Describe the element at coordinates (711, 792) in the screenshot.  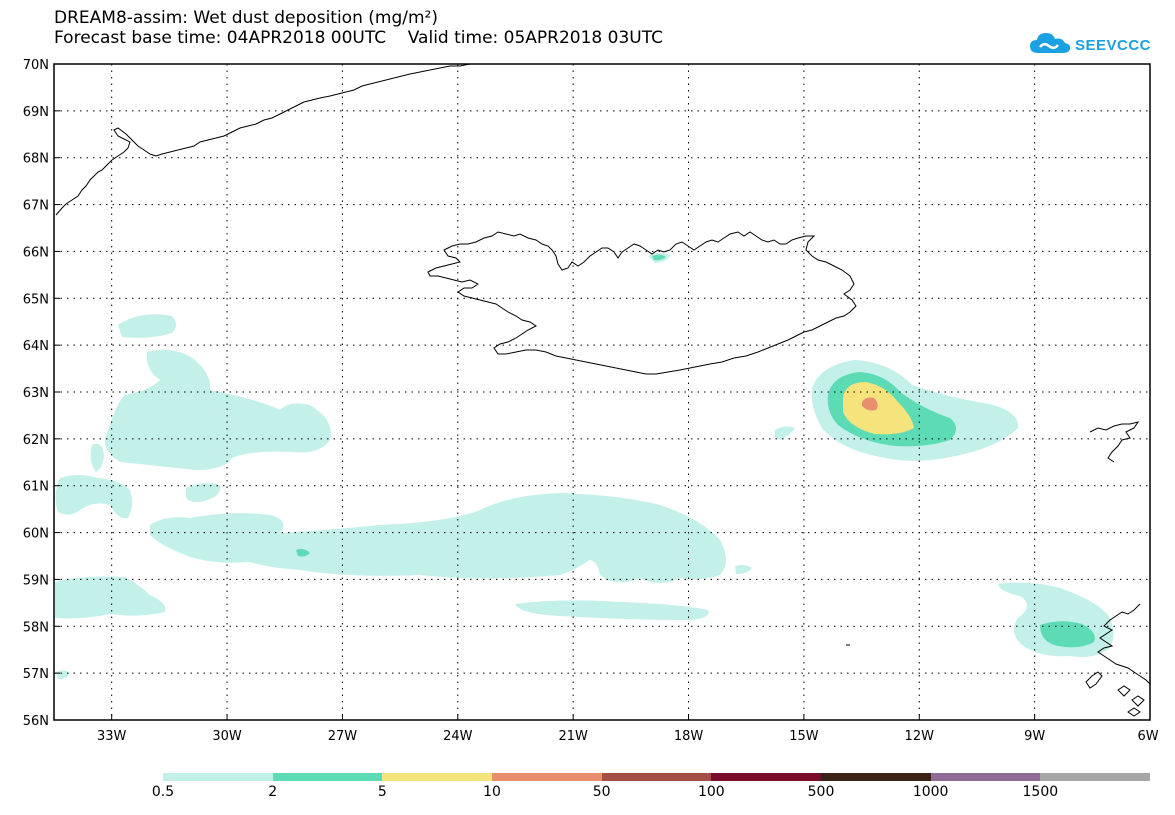
I see `colorbar-label: 100` at that location.